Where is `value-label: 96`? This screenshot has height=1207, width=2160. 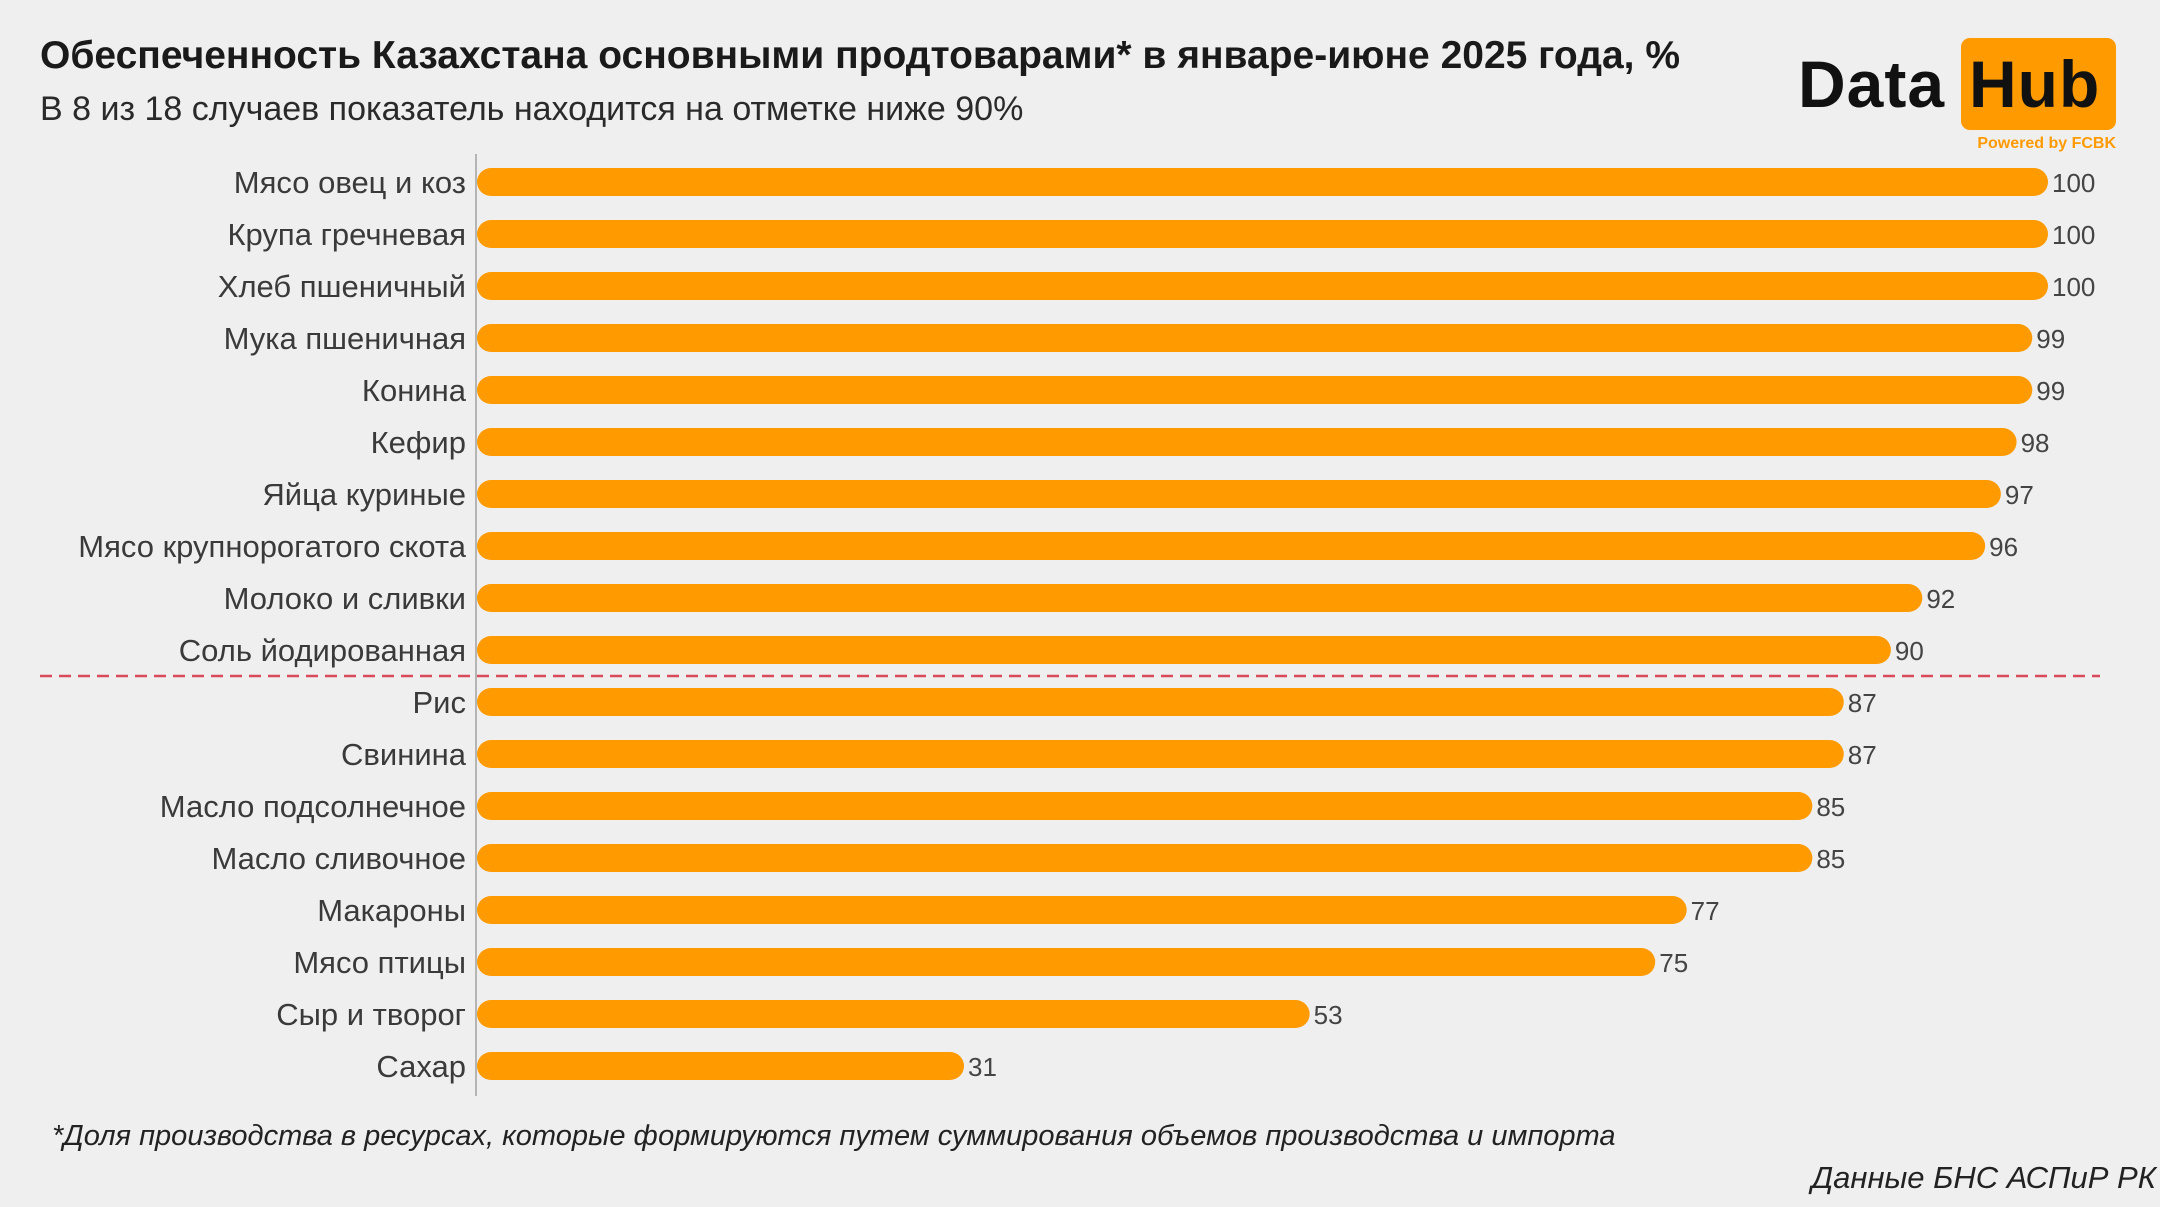 value-label: 96 is located at coordinates (2003, 547).